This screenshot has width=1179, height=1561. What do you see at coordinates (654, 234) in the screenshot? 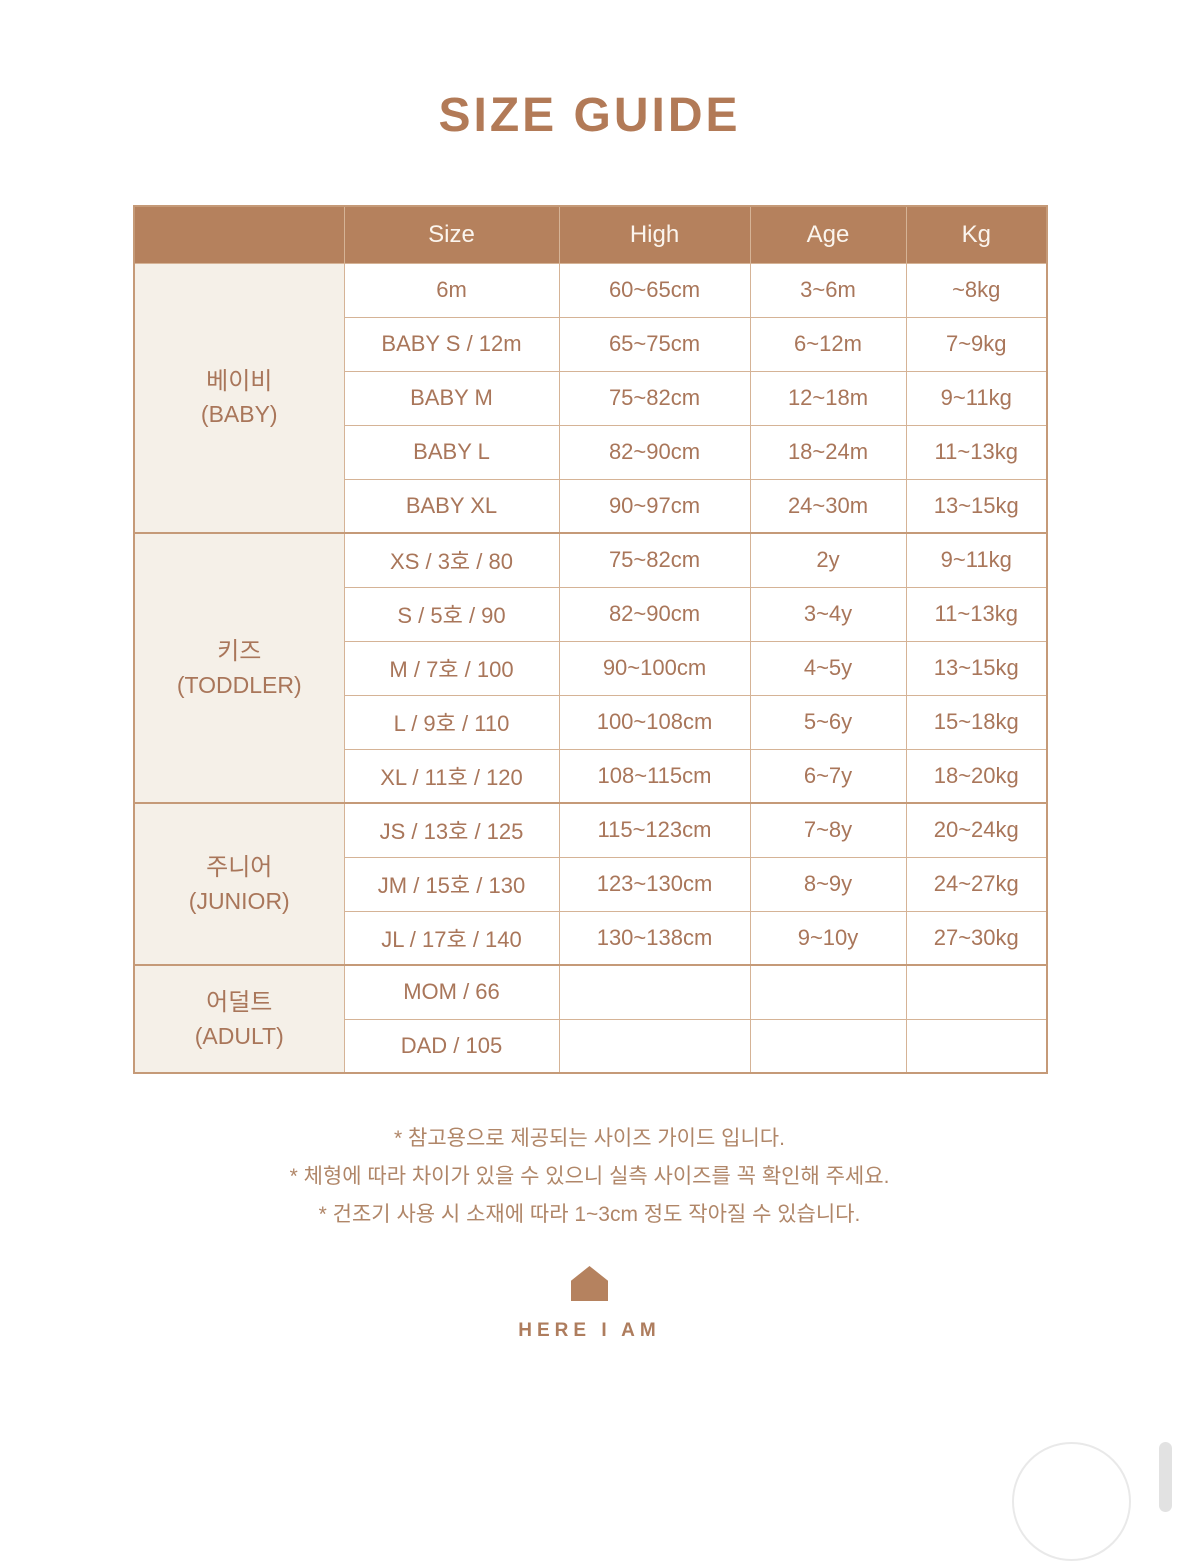
I see `column-header-high: High` at bounding box center [654, 234].